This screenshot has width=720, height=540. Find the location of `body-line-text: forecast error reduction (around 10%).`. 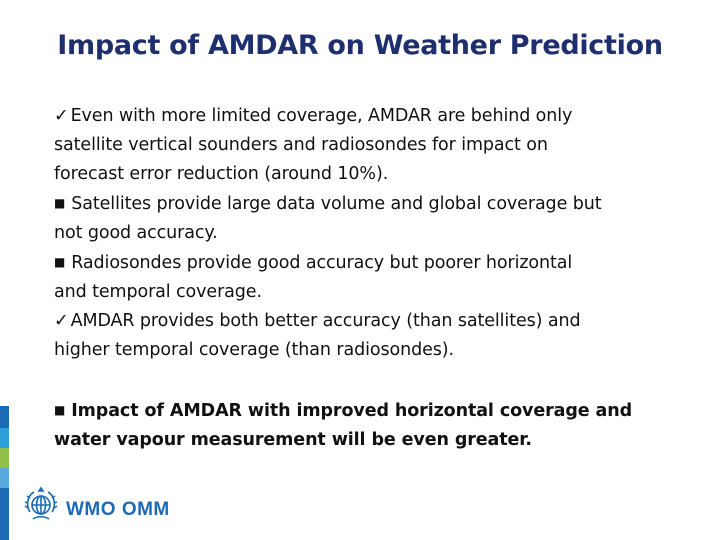

body-line-text: forecast error reduction (around 10%). is located at coordinates (221, 174).